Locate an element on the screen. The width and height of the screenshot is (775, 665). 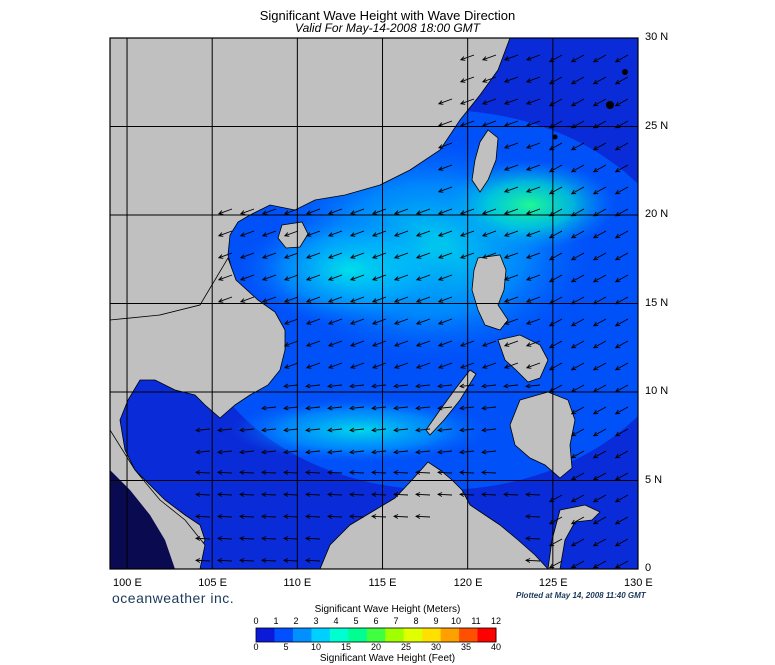
colorbar-feet-tick: 20 is located at coordinates (376, 647).